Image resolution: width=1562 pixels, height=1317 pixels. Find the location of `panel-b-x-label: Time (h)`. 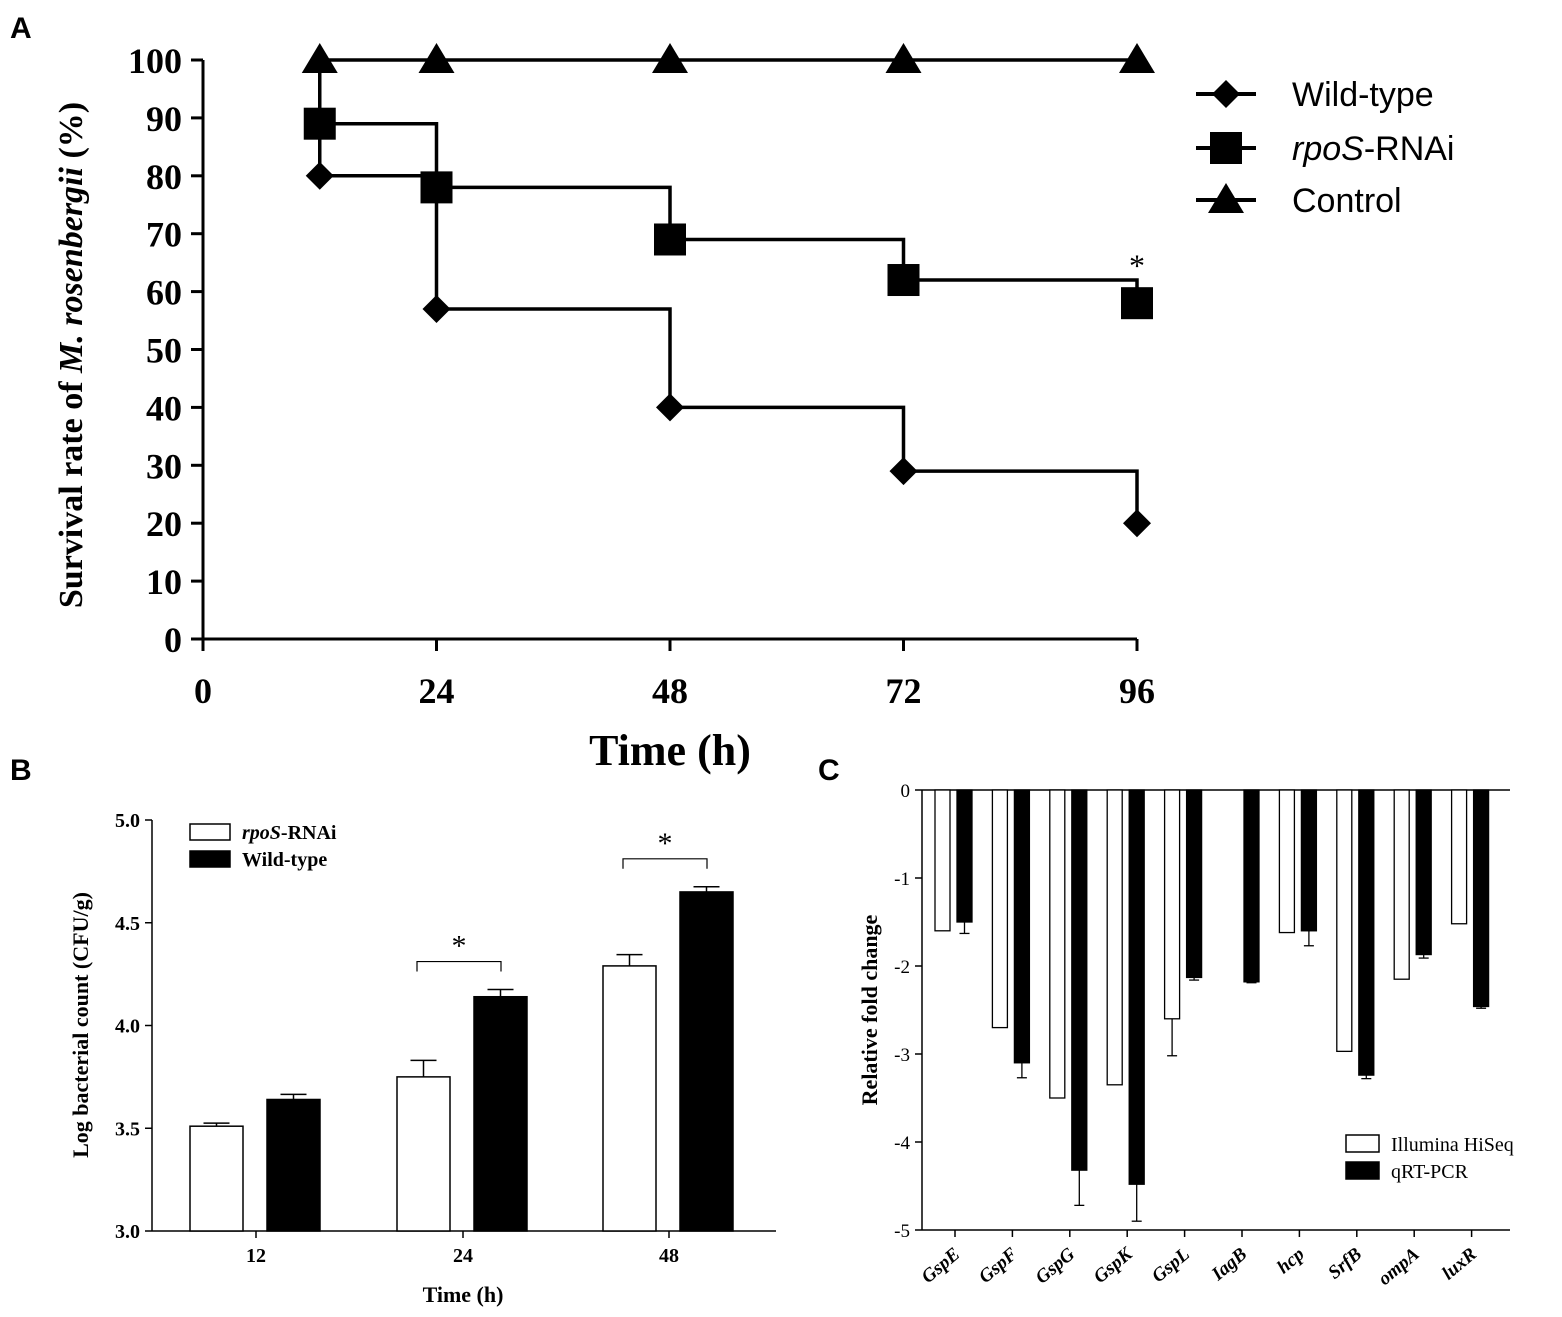

panel-b-x-label: Time (h) is located at coordinates (463, 1294).